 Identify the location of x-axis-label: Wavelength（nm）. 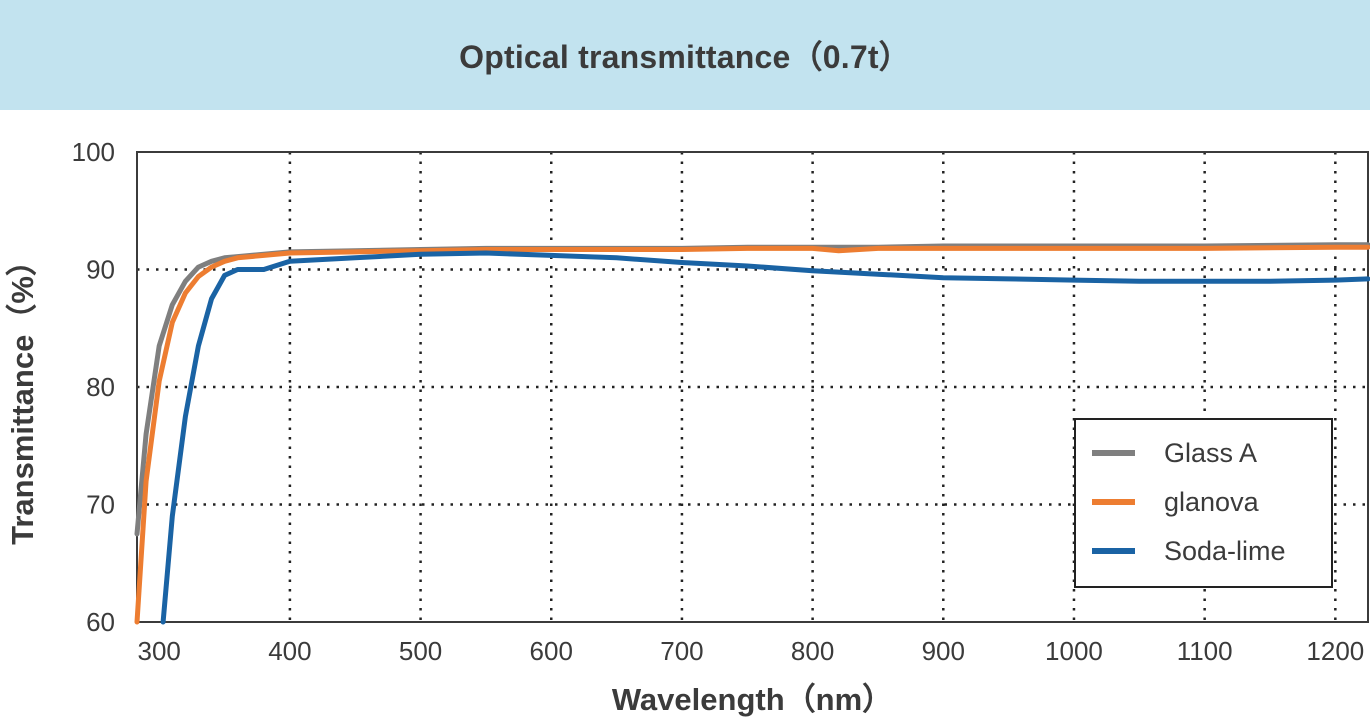
(752, 699).